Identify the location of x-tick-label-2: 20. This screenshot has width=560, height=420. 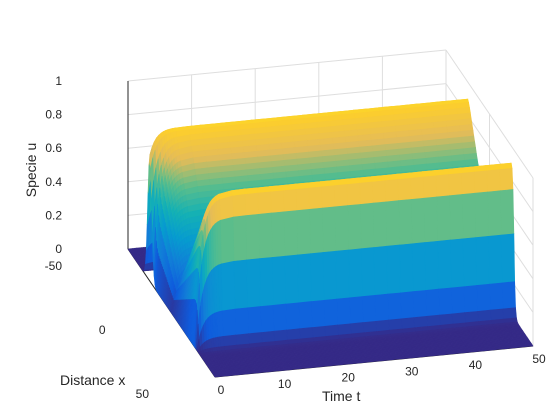
(349, 378).